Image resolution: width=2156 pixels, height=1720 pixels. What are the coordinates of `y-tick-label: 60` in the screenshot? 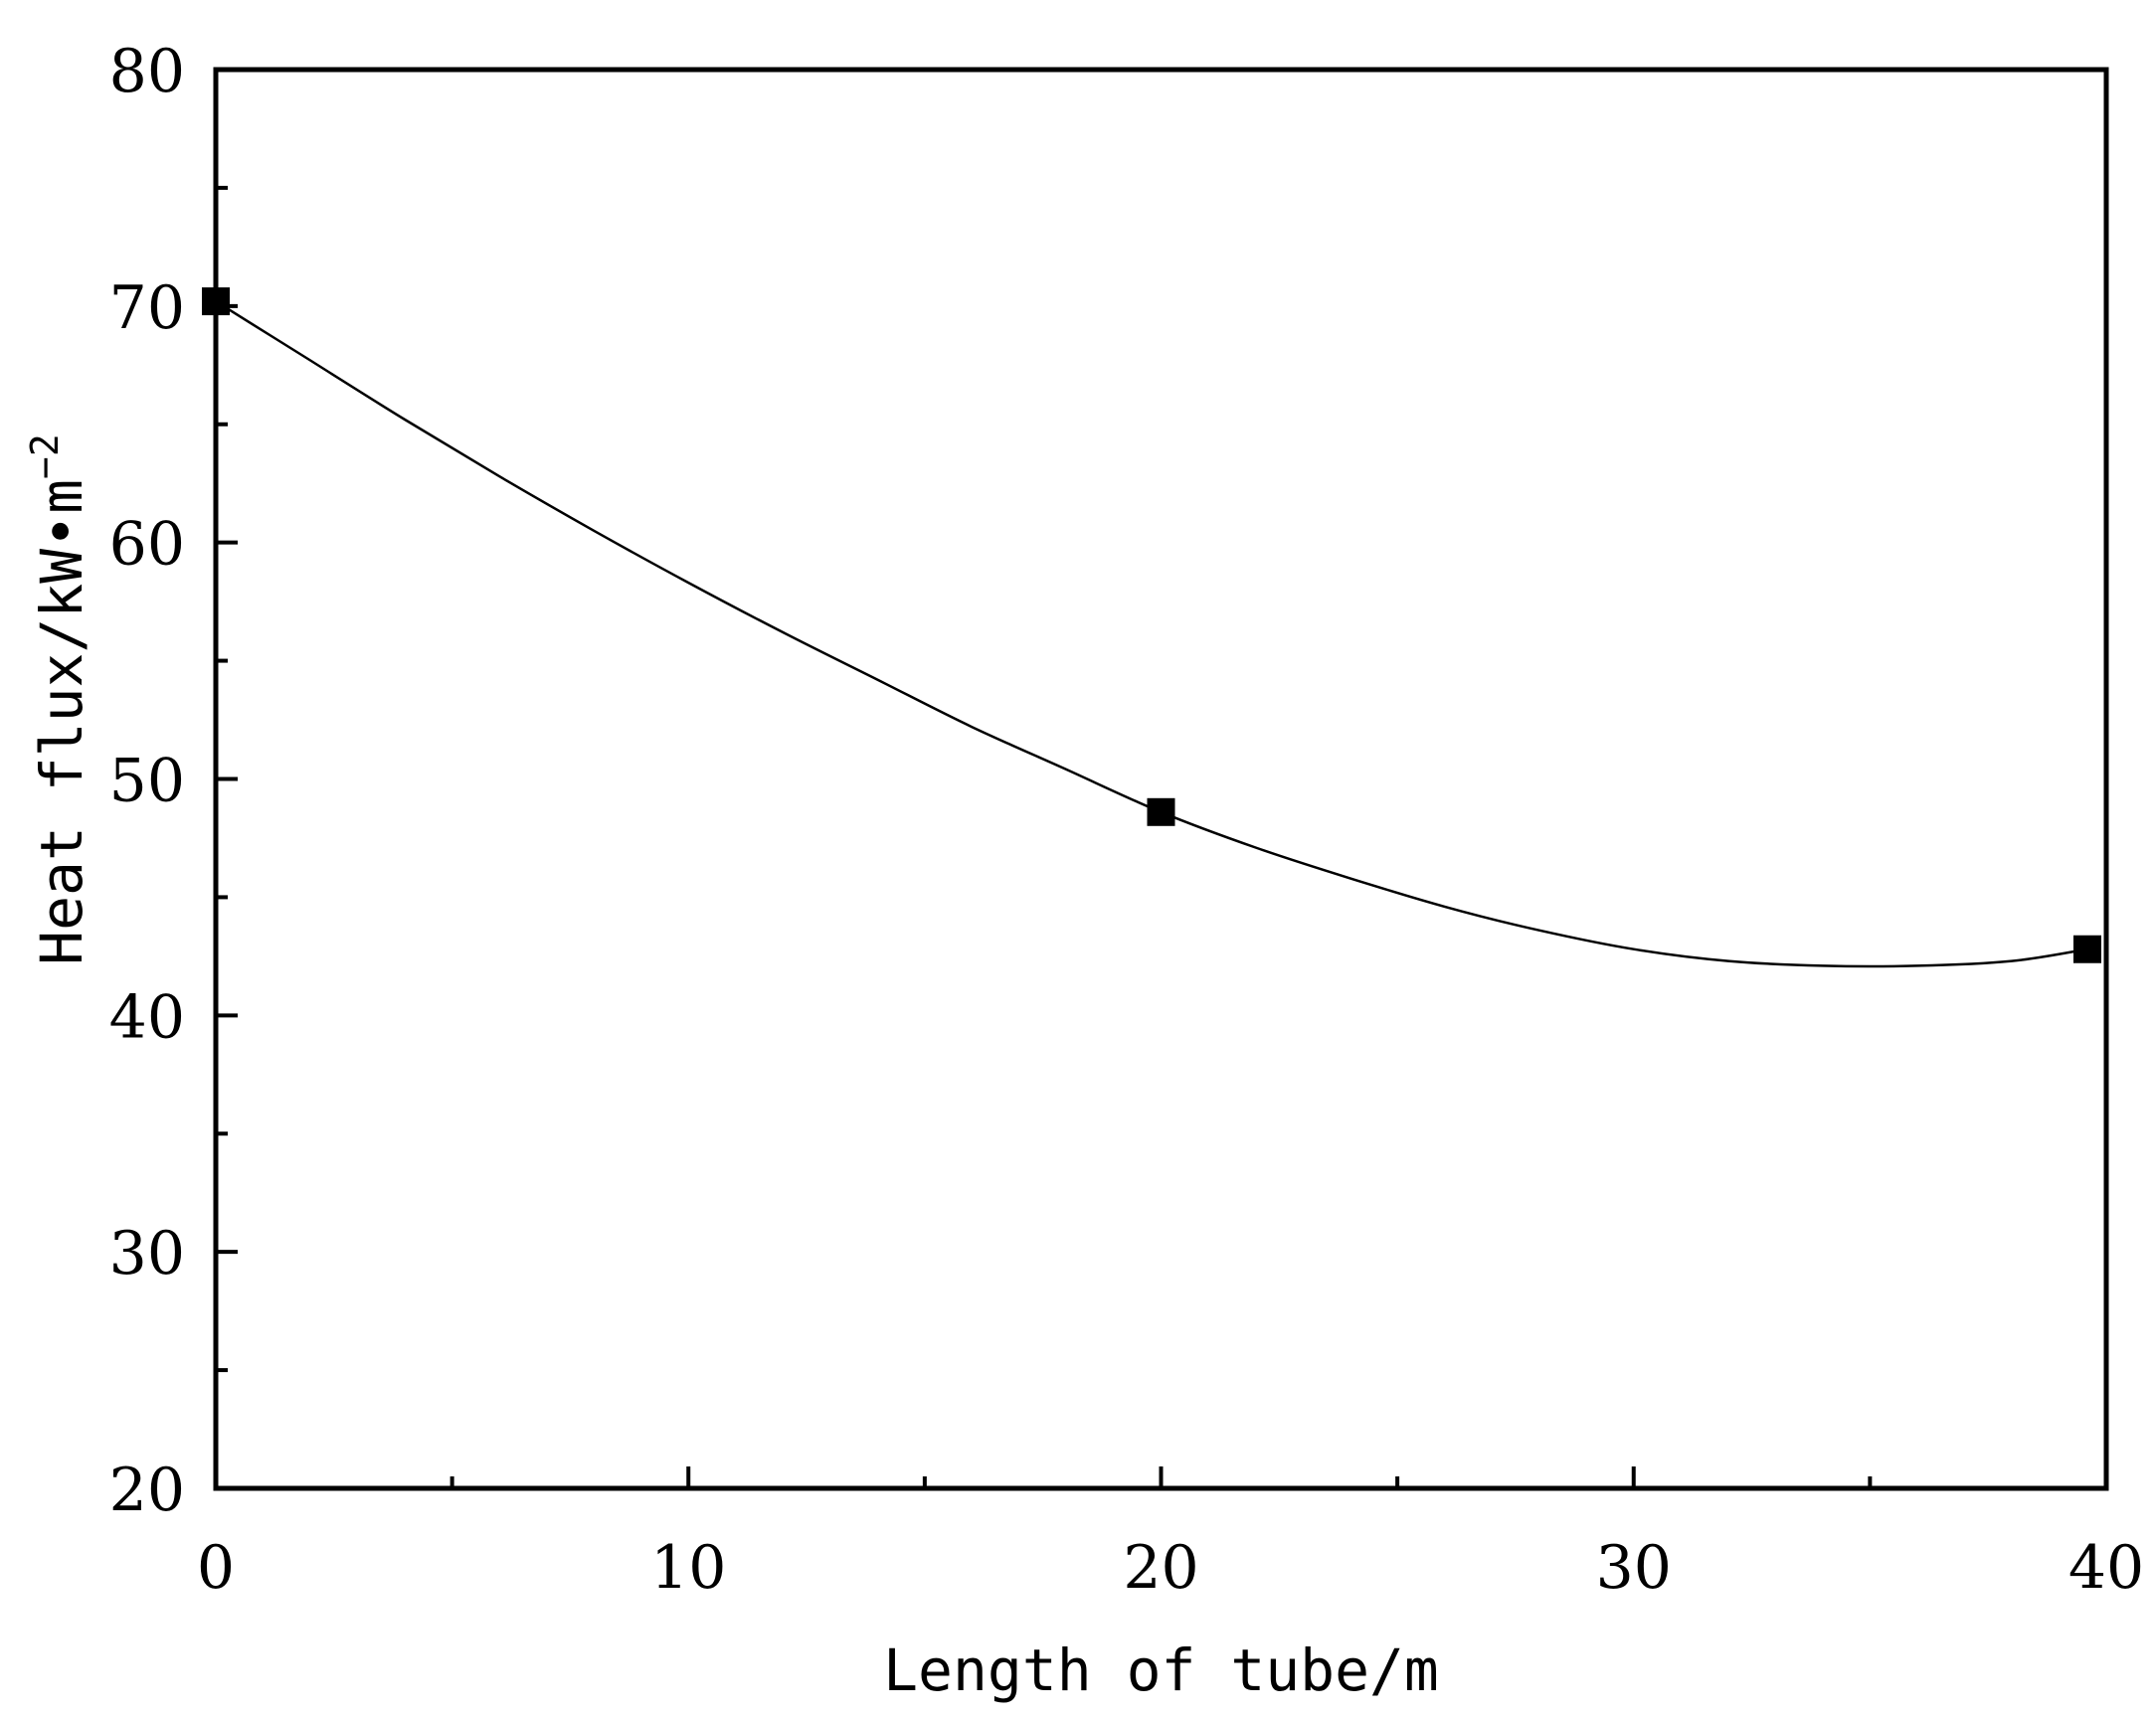 It's located at (147, 545).